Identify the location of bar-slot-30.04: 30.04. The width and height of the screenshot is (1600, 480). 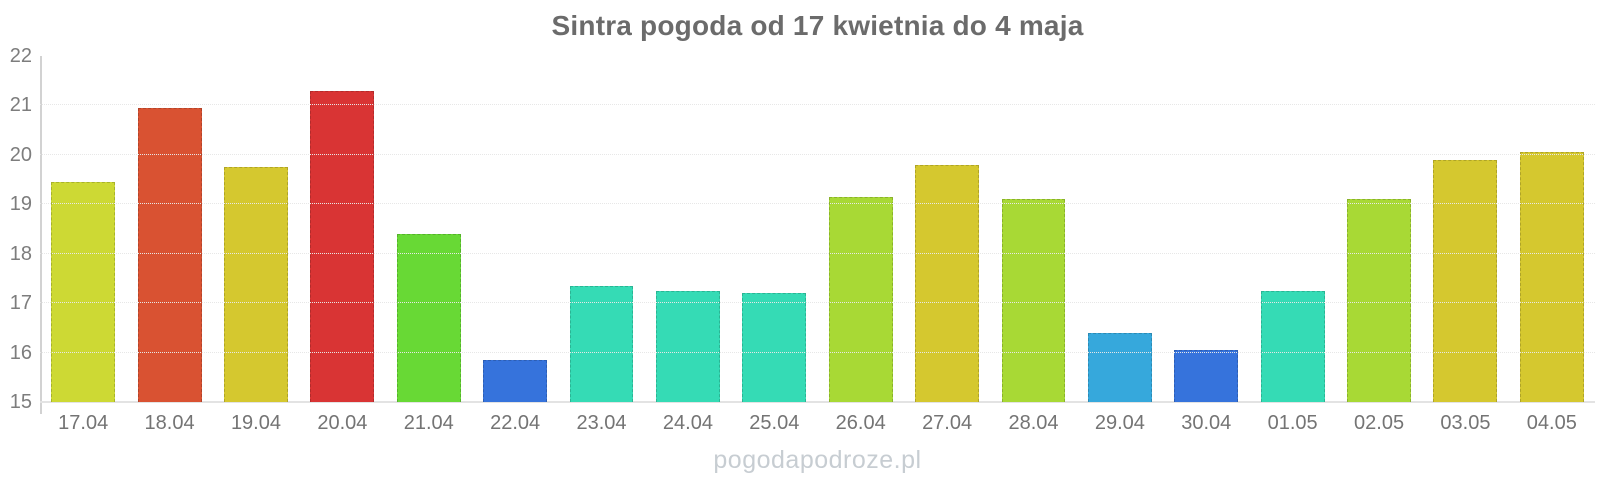
(1206, 245).